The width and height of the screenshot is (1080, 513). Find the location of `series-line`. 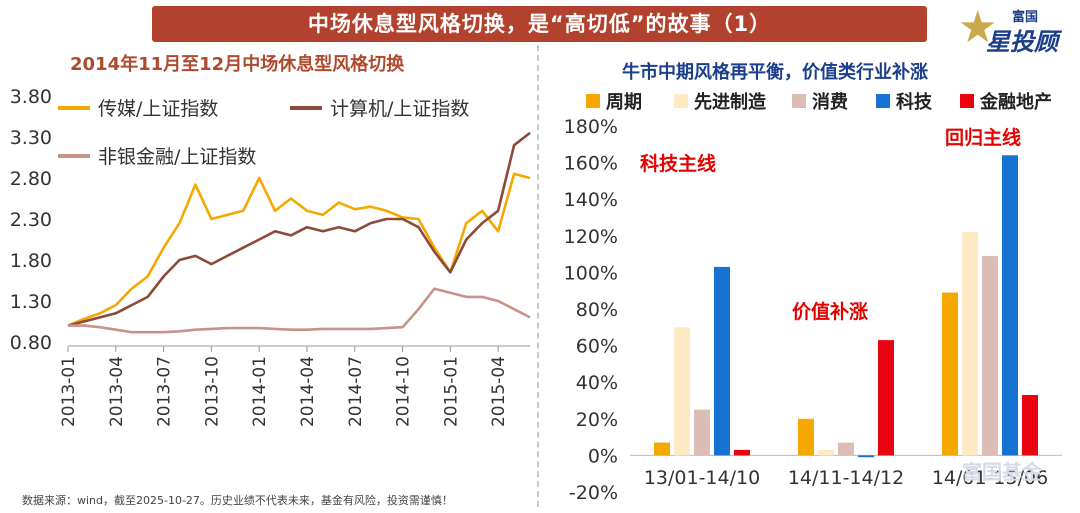

series-line is located at coordinates (299, 310).